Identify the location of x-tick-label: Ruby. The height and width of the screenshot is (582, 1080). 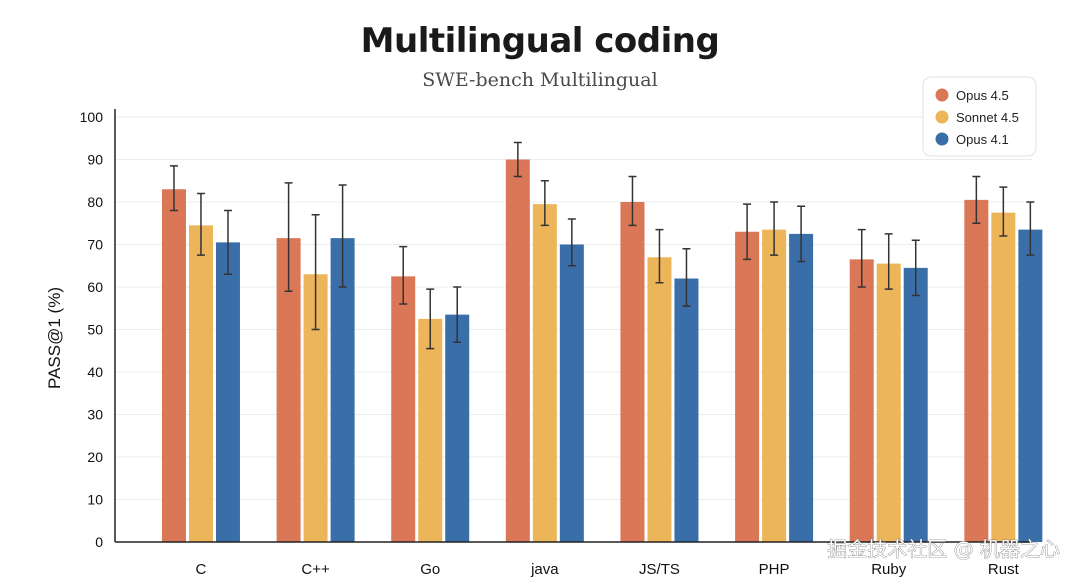
(889, 569).